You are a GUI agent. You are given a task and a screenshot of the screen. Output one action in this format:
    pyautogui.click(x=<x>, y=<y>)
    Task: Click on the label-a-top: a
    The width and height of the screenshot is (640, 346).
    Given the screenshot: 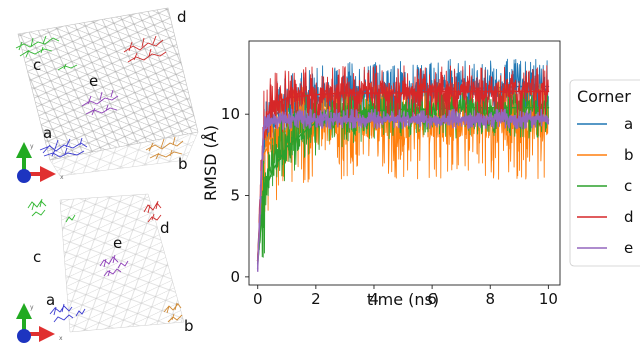 What is the action you would take?
    pyautogui.click(x=47, y=133)
    